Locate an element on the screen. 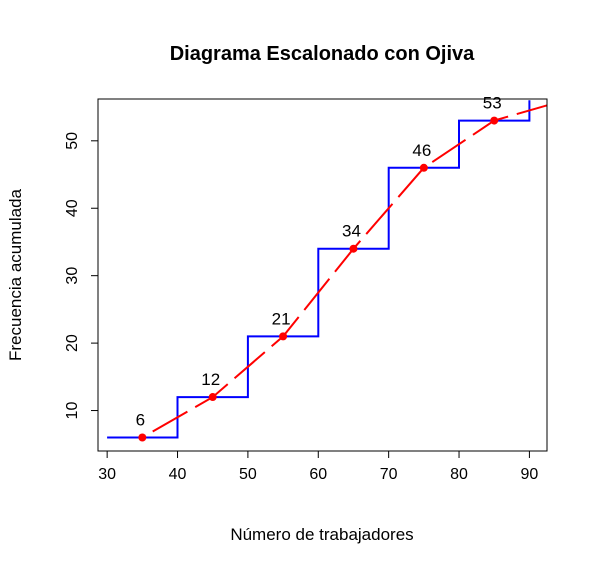  x-tick-label: 70 is located at coordinates (389, 474).